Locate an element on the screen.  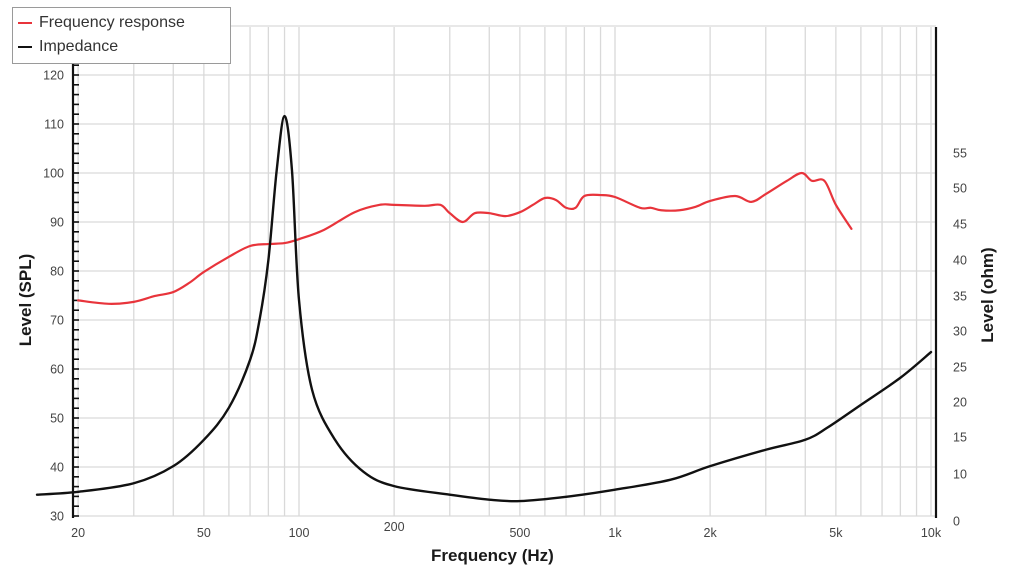
svg-text: 10 is located at coordinates (960, 475).